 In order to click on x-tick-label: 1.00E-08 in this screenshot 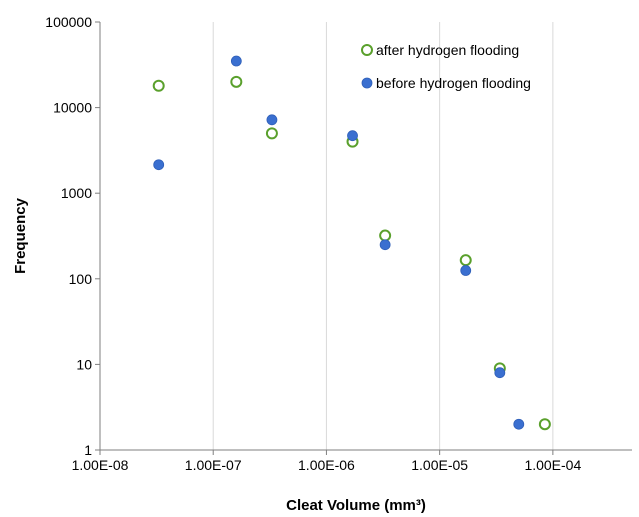, I will do `click(100, 465)`.